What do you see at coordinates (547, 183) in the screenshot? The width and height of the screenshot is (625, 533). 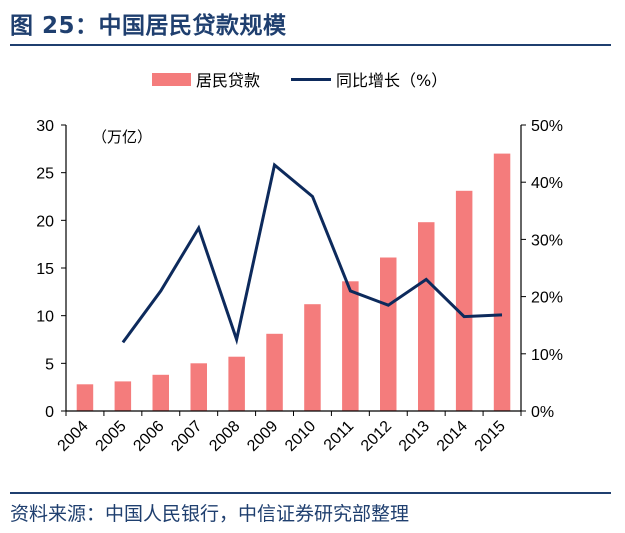 I see `right-tick-label-40%: 40%` at bounding box center [547, 183].